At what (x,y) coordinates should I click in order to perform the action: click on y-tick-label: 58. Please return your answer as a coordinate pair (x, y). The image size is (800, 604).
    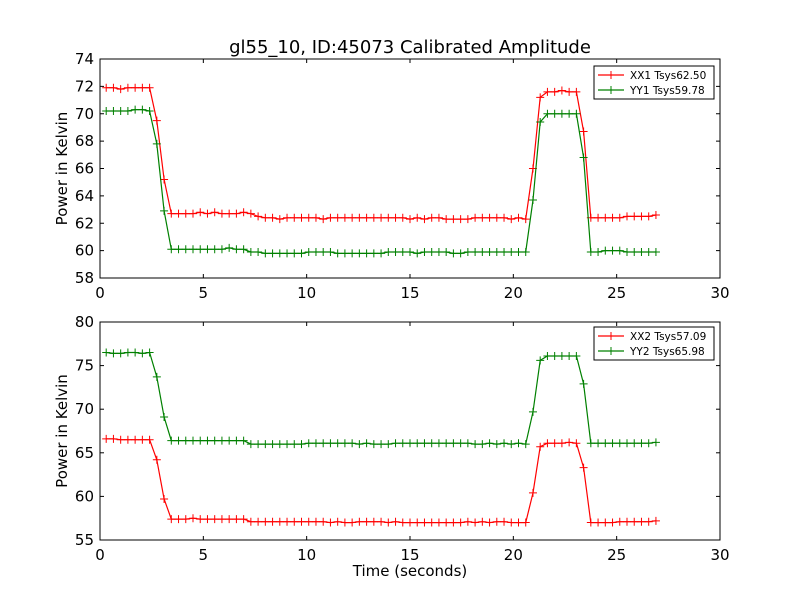
    Looking at the image, I should click on (84, 278).